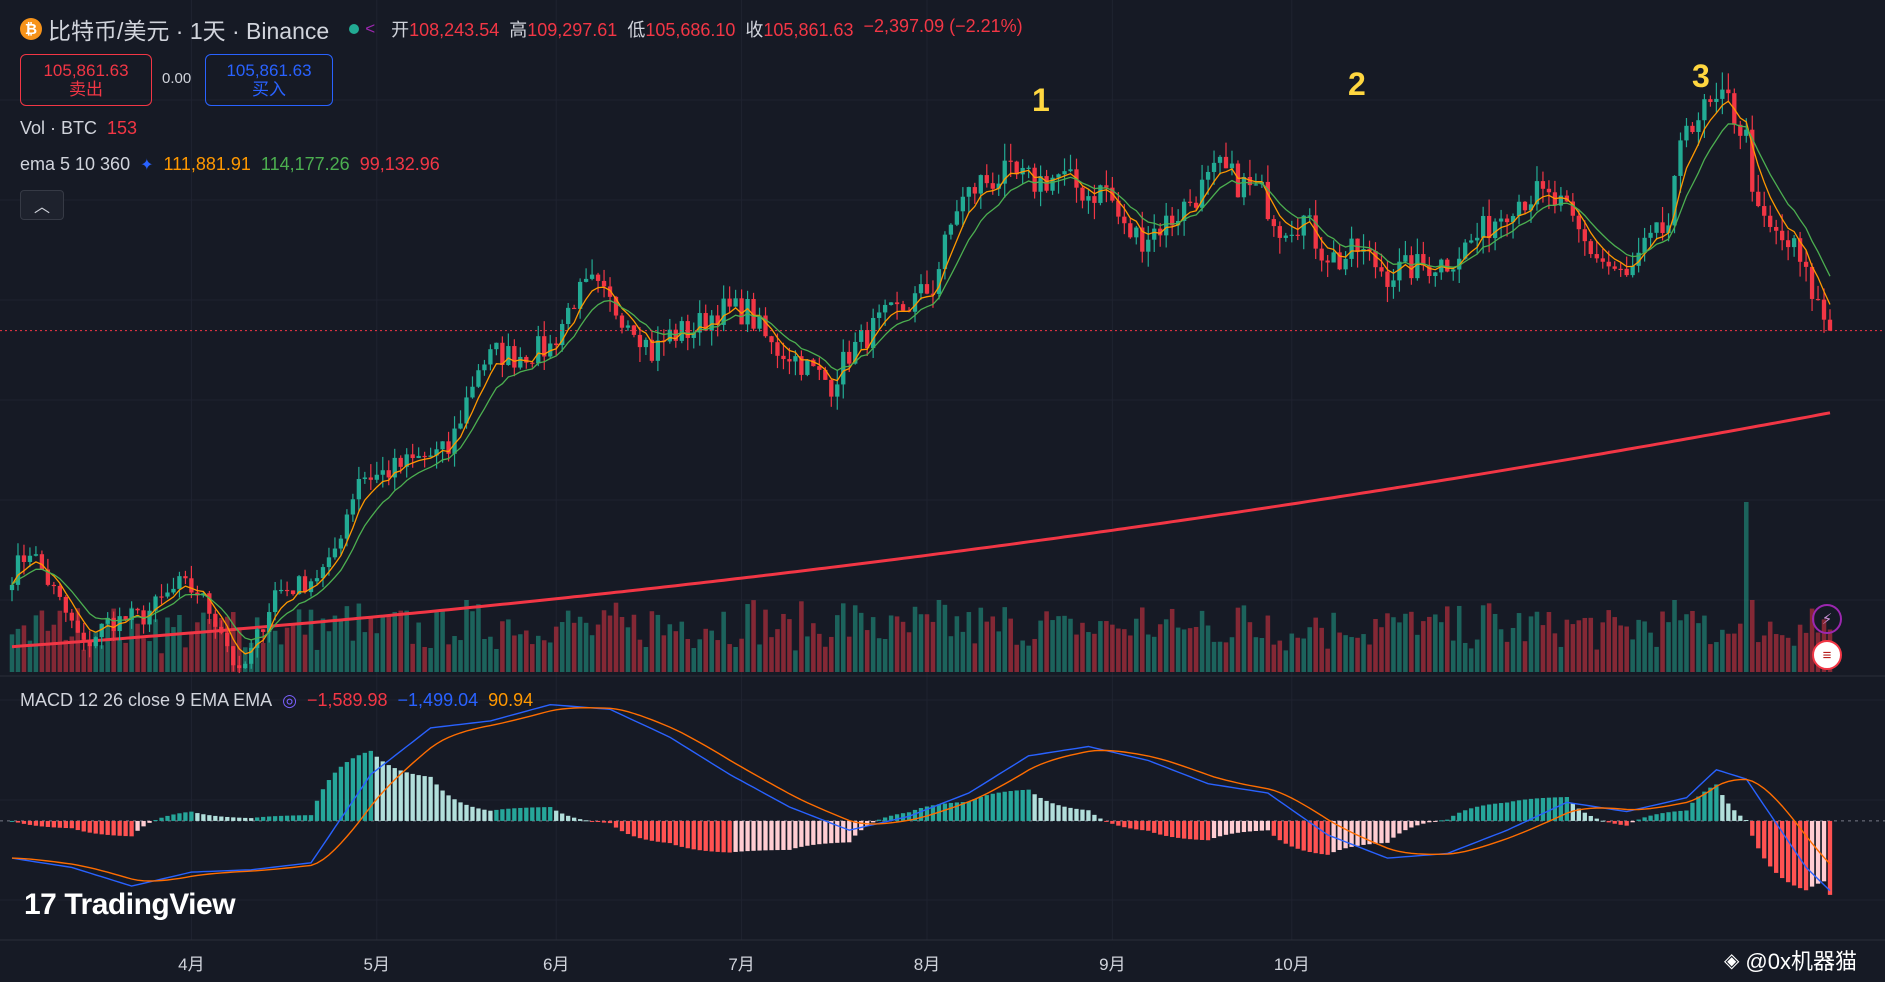 The width and height of the screenshot is (1885, 982). Describe the element at coordinates (41, 207) in the screenshot. I see `chevron-up-icon: ︿` at that location.